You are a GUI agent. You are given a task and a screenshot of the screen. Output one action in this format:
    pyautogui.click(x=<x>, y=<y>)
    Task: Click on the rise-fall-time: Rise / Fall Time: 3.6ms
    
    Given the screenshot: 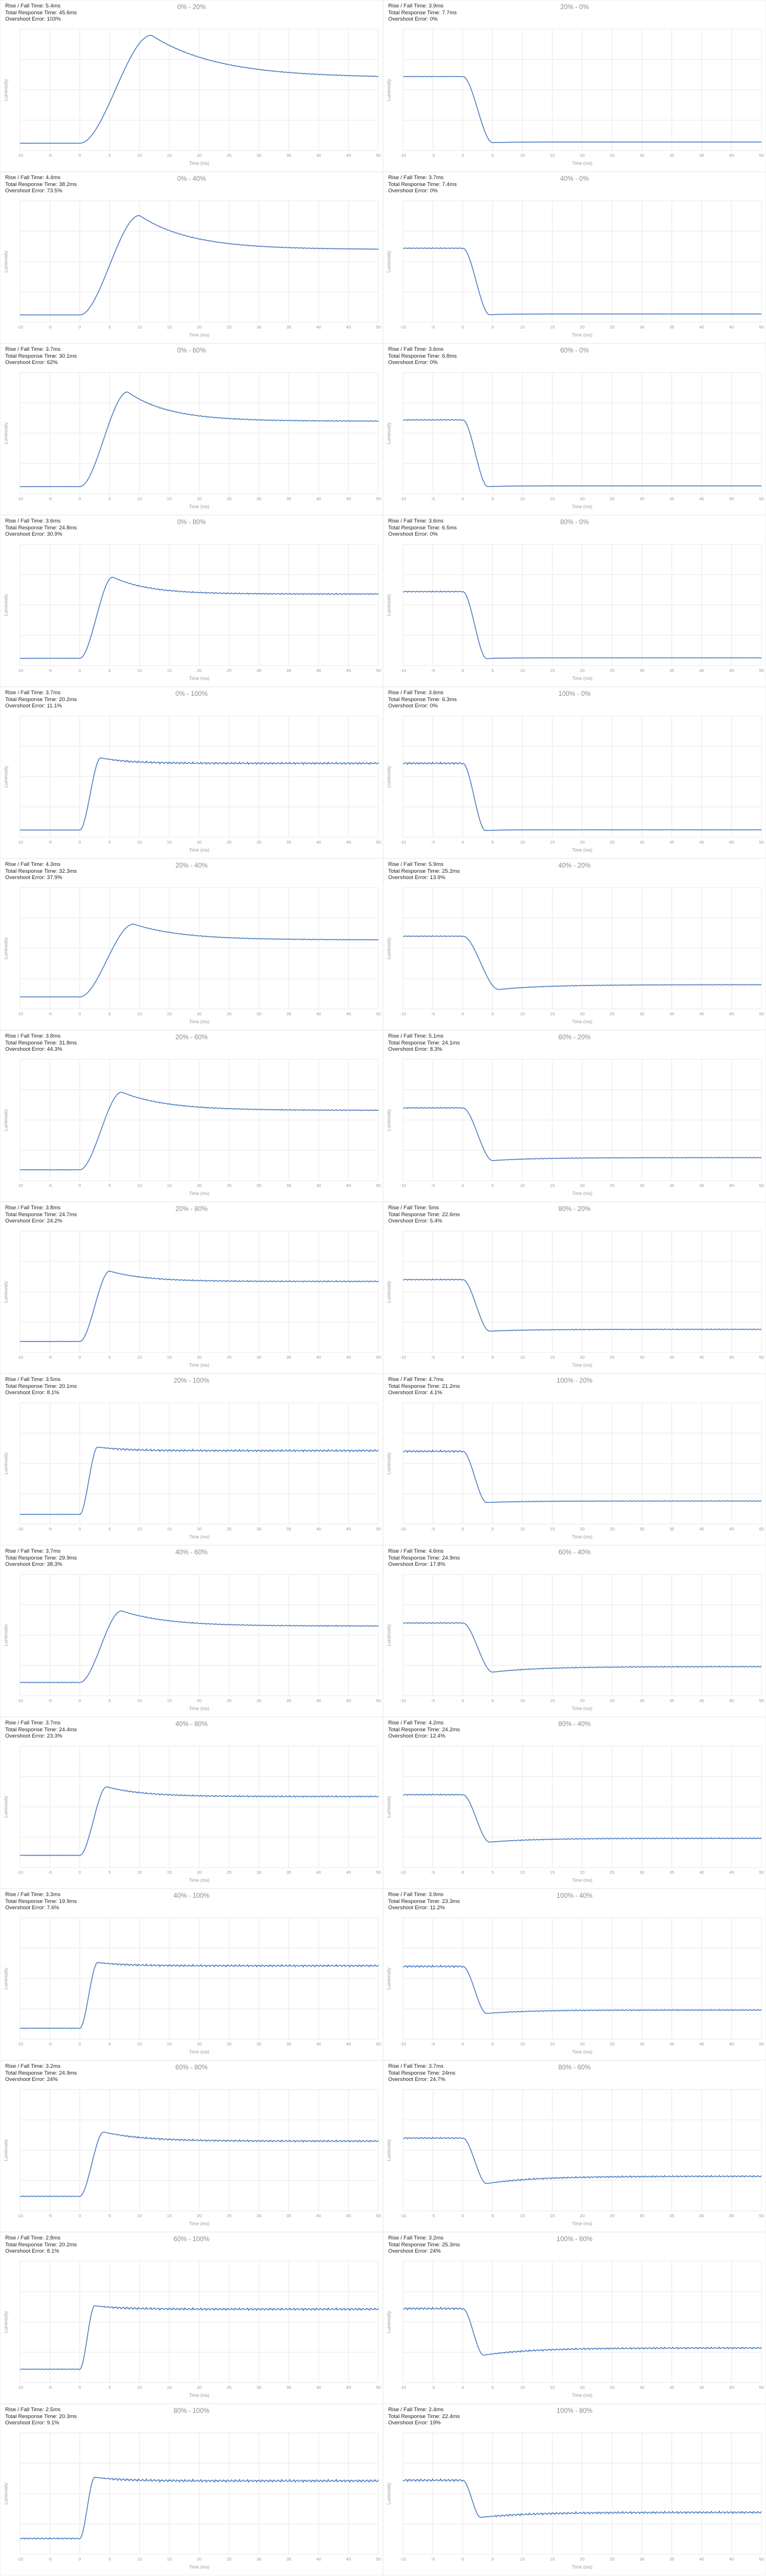 What is the action you would take?
    pyautogui.click(x=33, y=521)
    